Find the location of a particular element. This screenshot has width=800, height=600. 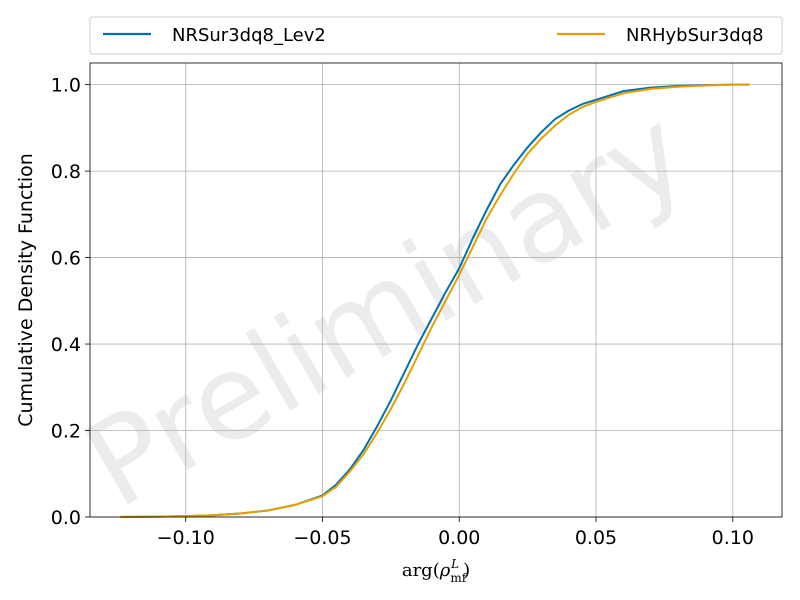

y-tick-label: 0.2 is located at coordinates (66, 432).